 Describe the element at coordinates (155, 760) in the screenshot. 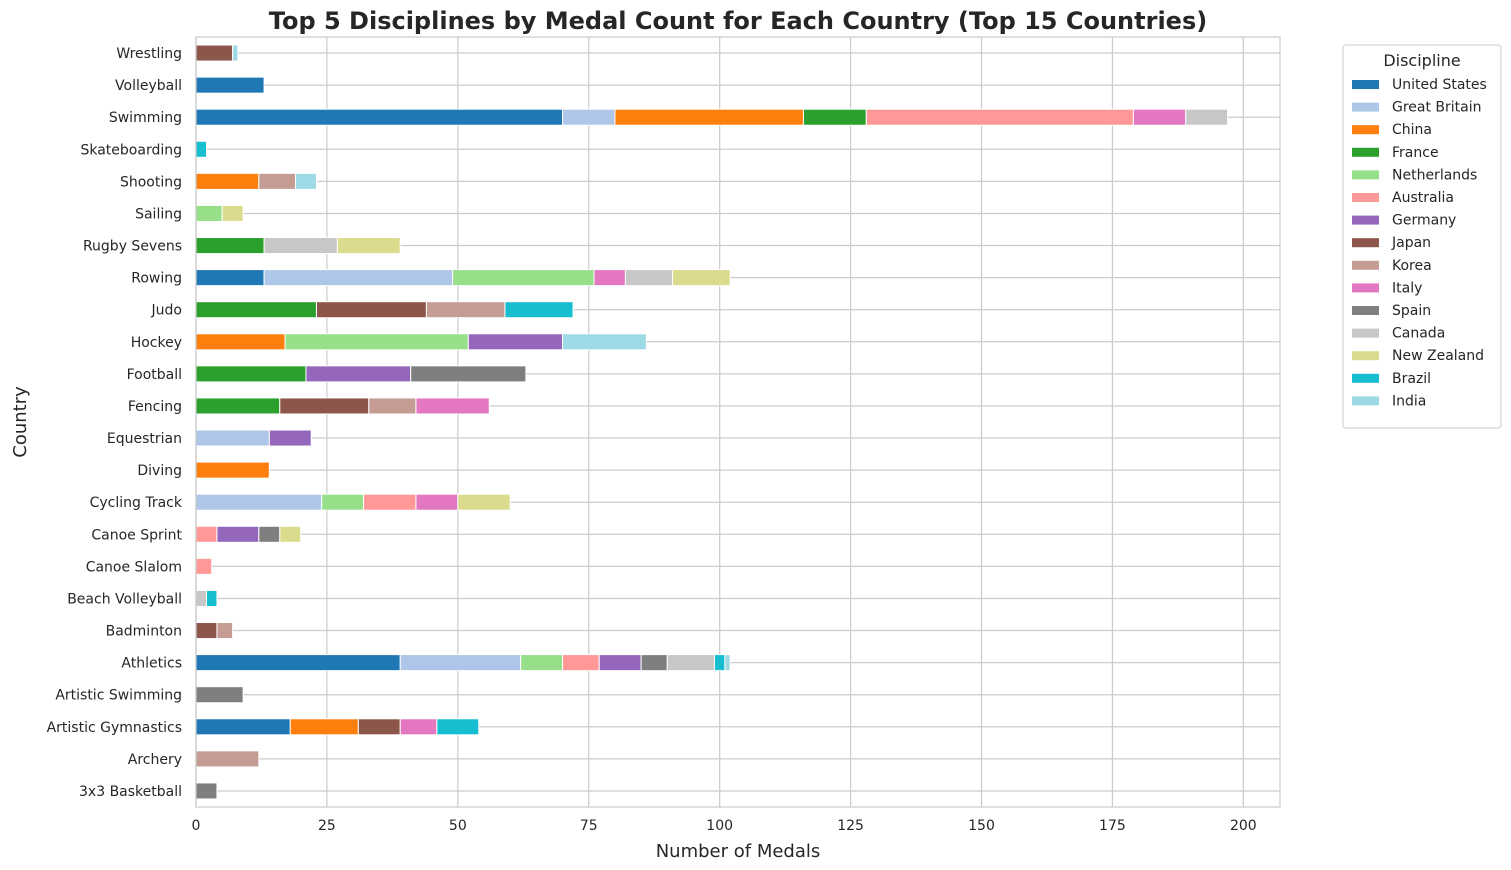

I see `y-tick-label: Archery` at that location.